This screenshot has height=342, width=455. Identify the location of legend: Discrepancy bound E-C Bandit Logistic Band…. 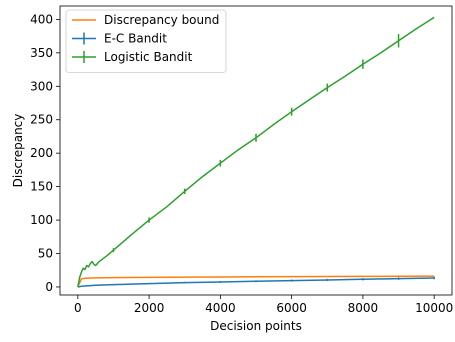
(146, 41).